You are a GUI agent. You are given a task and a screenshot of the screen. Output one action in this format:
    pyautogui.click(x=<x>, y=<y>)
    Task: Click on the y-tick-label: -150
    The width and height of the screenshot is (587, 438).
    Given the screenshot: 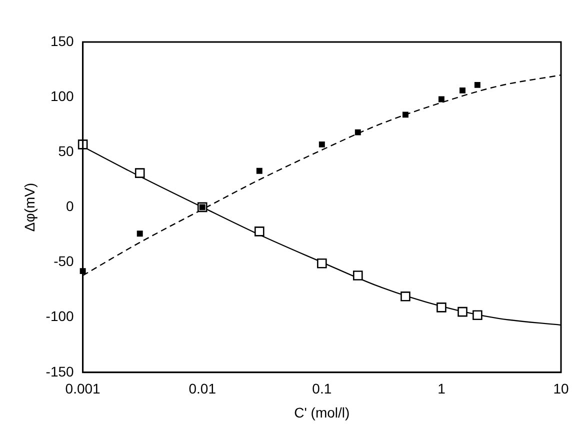 What is the action you would take?
    pyautogui.click(x=60, y=371)
    